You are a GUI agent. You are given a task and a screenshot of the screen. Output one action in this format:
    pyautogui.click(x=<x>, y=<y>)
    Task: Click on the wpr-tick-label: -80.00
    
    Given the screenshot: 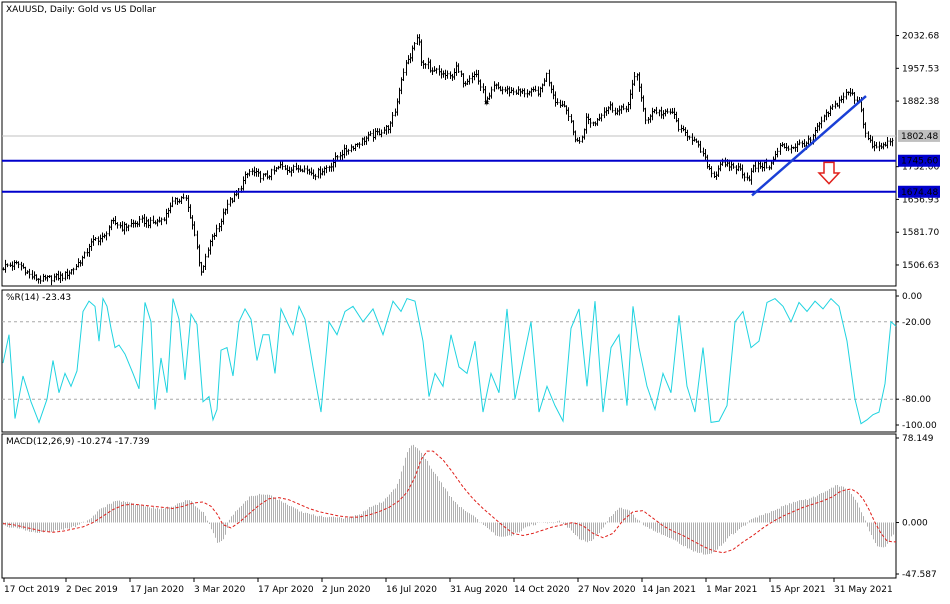 What is the action you would take?
    pyautogui.click(x=916, y=400)
    